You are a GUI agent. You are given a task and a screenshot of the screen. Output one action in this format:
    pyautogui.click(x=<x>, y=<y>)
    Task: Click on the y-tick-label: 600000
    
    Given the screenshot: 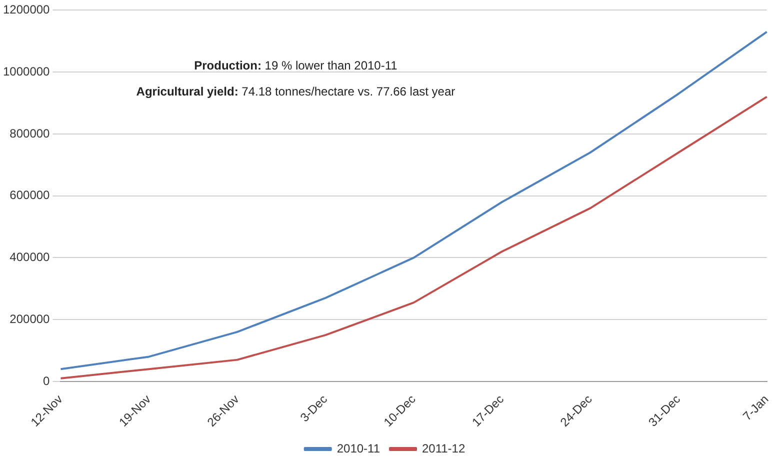 What is the action you would take?
    pyautogui.click(x=30, y=195)
    